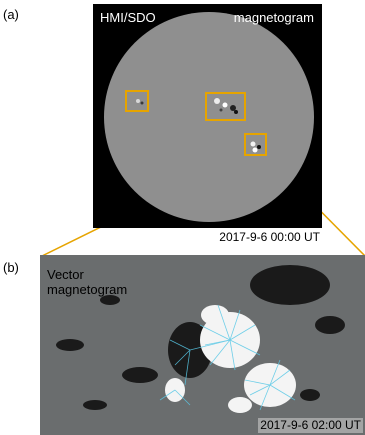 This screenshot has height=435, width=365. I want to click on panel-b-timestamp: 2017-9-6 02:00 UT, so click(310, 425).